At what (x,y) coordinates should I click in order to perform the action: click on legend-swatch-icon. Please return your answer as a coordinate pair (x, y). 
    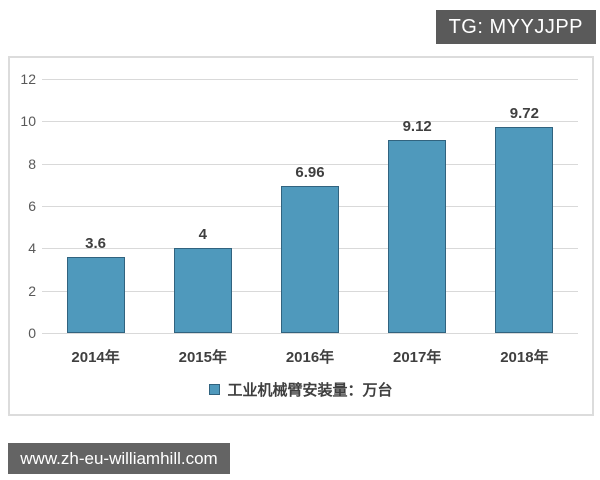
    Looking at the image, I should click on (215, 389).